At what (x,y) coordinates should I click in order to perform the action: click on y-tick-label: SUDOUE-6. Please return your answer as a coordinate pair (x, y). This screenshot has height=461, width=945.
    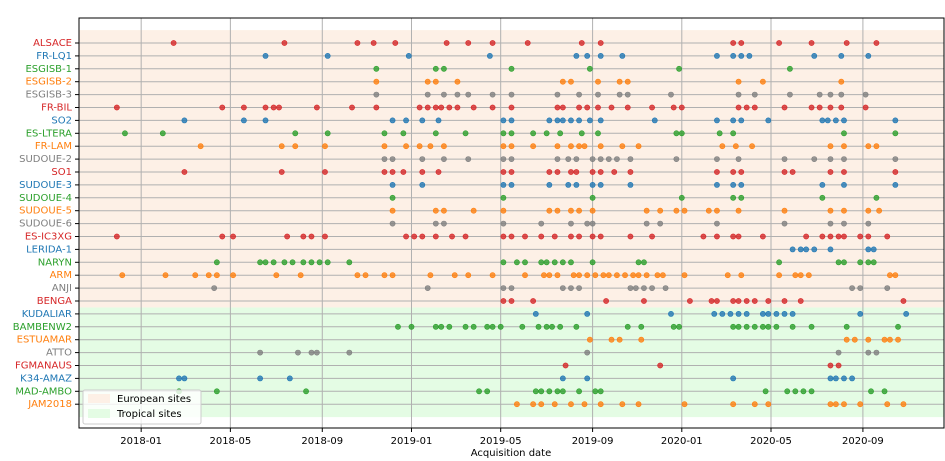
    Looking at the image, I should click on (45, 224).